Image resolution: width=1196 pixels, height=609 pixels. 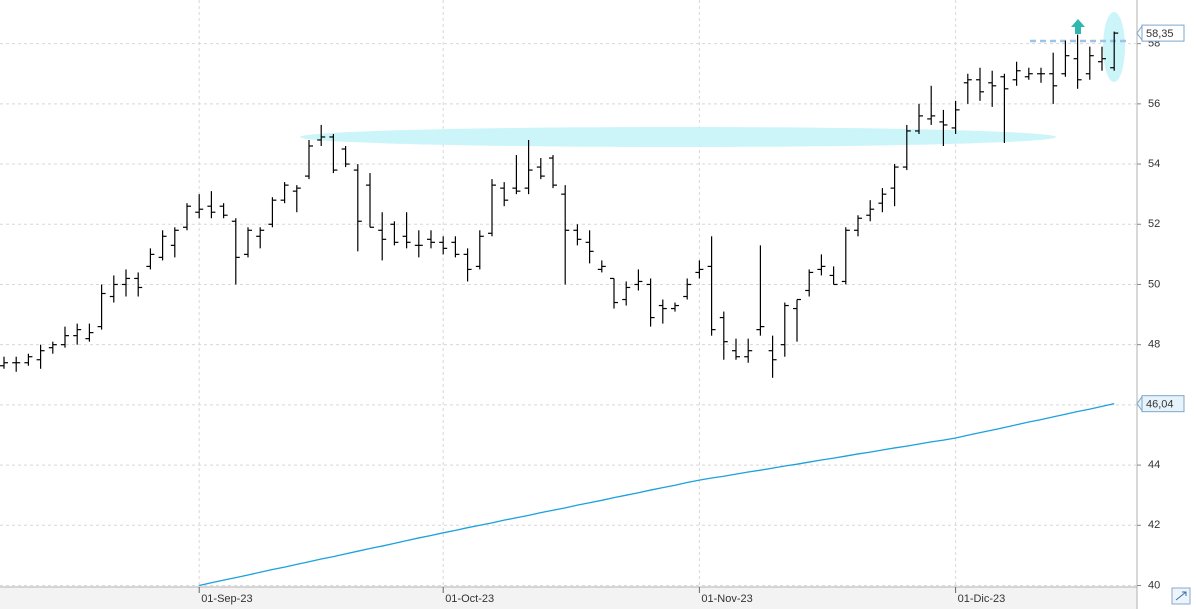 I want to click on y-tick-label: 44, so click(x=1154, y=465).